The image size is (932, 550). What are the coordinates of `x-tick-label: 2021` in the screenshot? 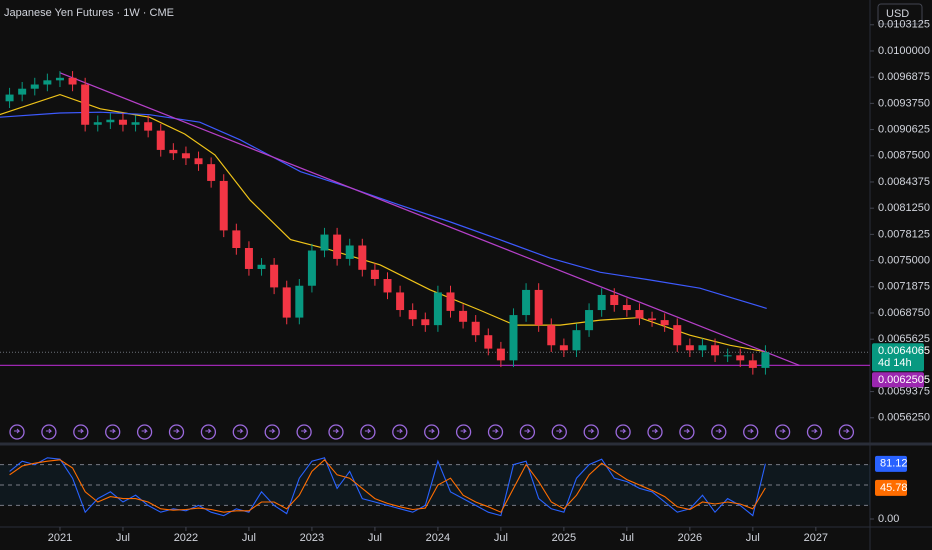 It's located at (60, 538).